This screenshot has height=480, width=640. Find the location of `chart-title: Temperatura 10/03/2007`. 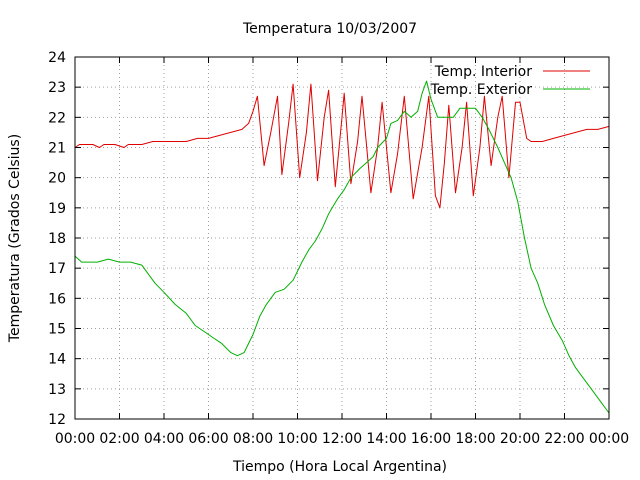

chart-title: Temperatura 10/03/2007 is located at coordinates (329, 29).